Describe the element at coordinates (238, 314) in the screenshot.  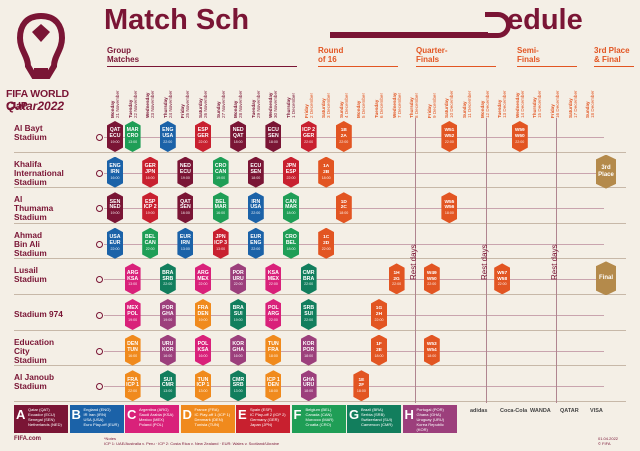
I see `match-hexagon: BRA SUI 19:00` at that location.